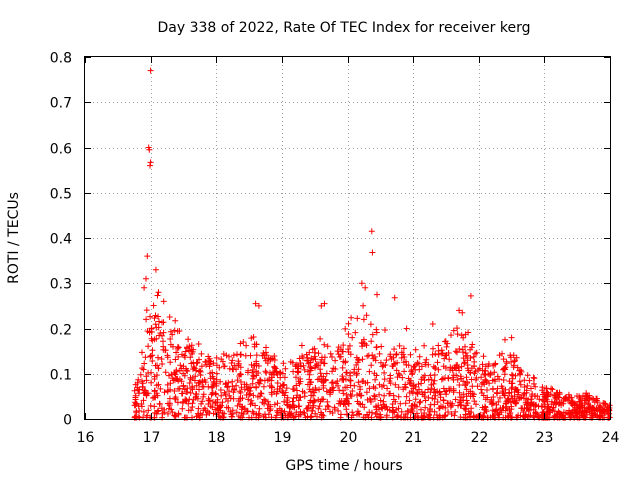 The width and height of the screenshot is (640, 484). What do you see at coordinates (61, 104) in the screenshot?
I see `y-tick-label: 0.7` at bounding box center [61, 104].